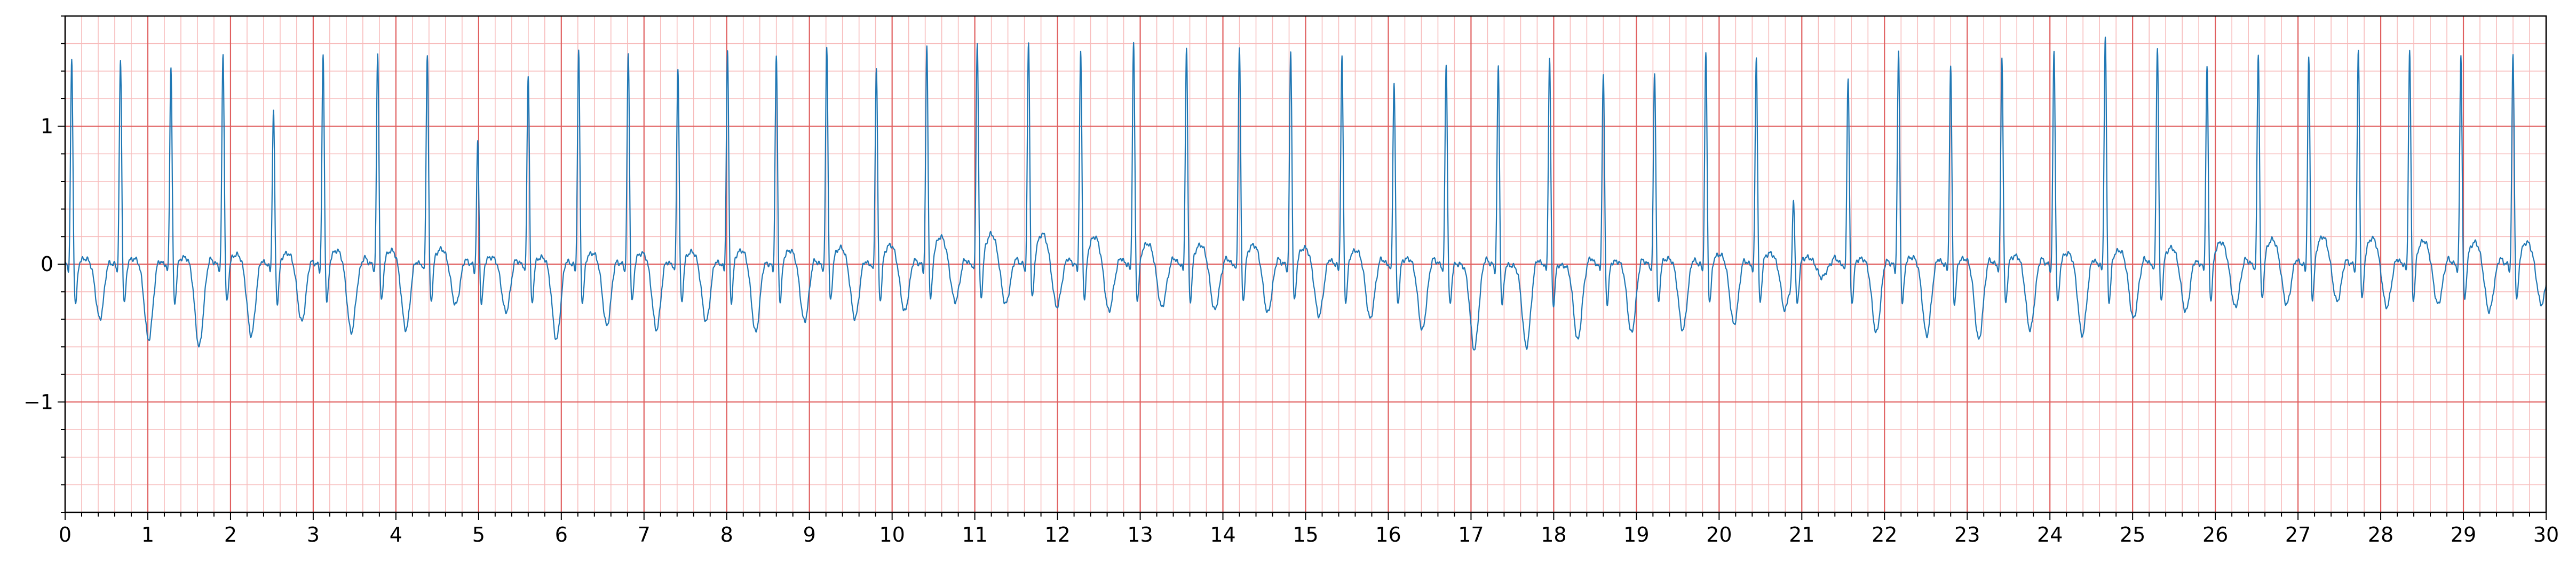 The image size is (2576, 563). I want to click on x-tick-label: 29, so click(2464, 534).